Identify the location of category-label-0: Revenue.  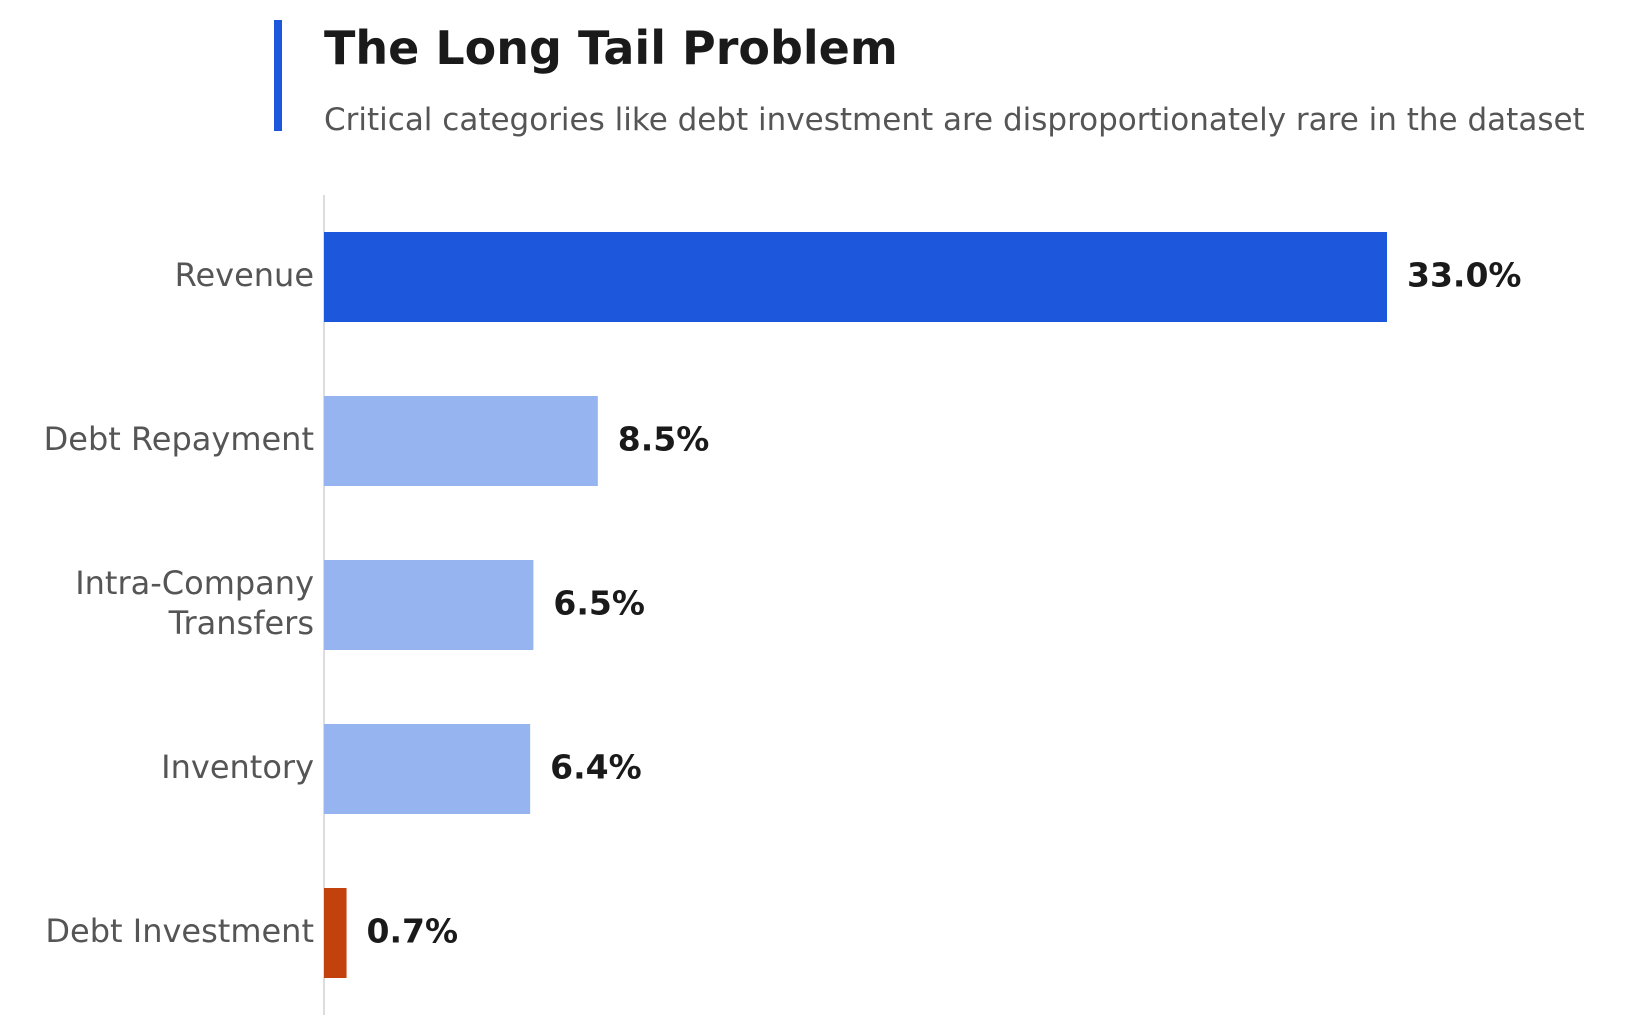
(244, 275).